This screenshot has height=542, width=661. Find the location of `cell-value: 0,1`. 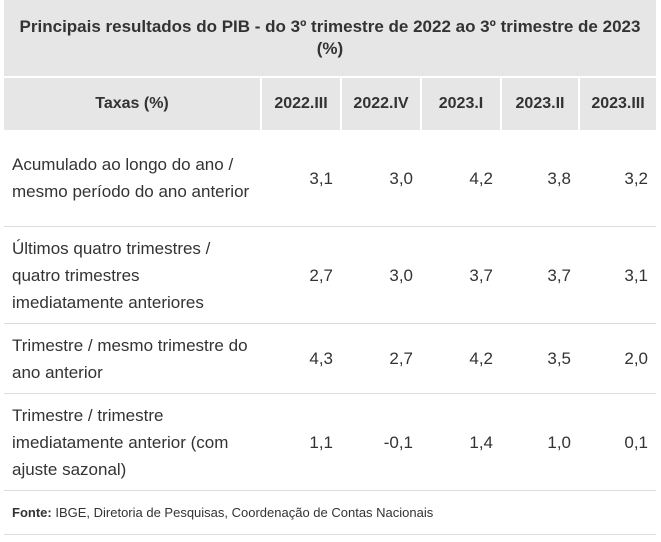

cell-value: 0,1 is located at coordinates (617, 442).